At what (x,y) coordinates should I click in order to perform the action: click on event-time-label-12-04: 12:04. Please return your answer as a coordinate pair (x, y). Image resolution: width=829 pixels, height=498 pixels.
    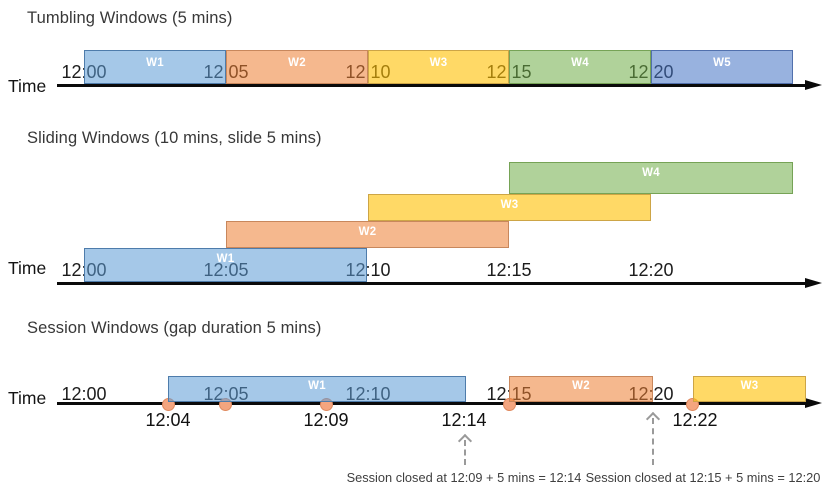
    Looking at the image, I should click on (168, 420).